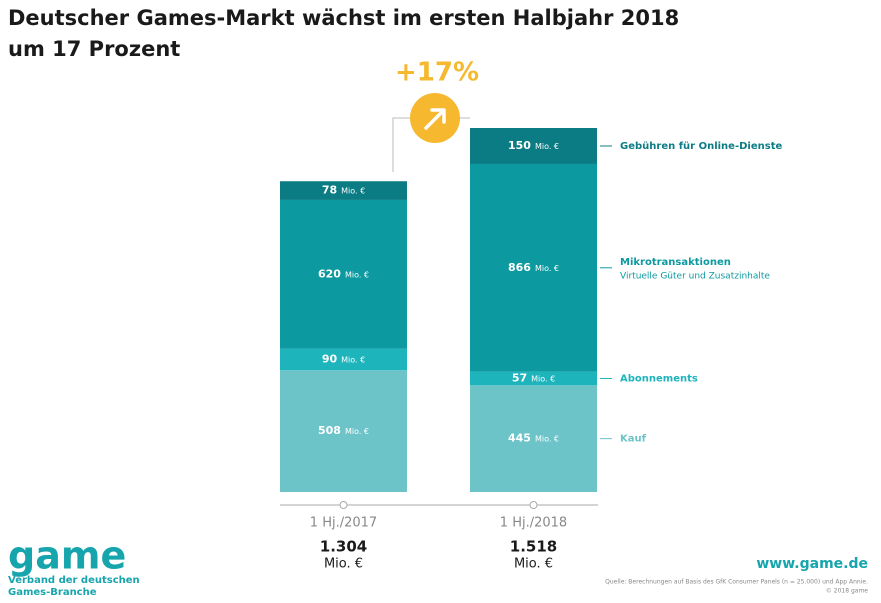 Image resolution: width=881 pixels, height=603 pixels. I want to click on logo: game, so click(67, 556).